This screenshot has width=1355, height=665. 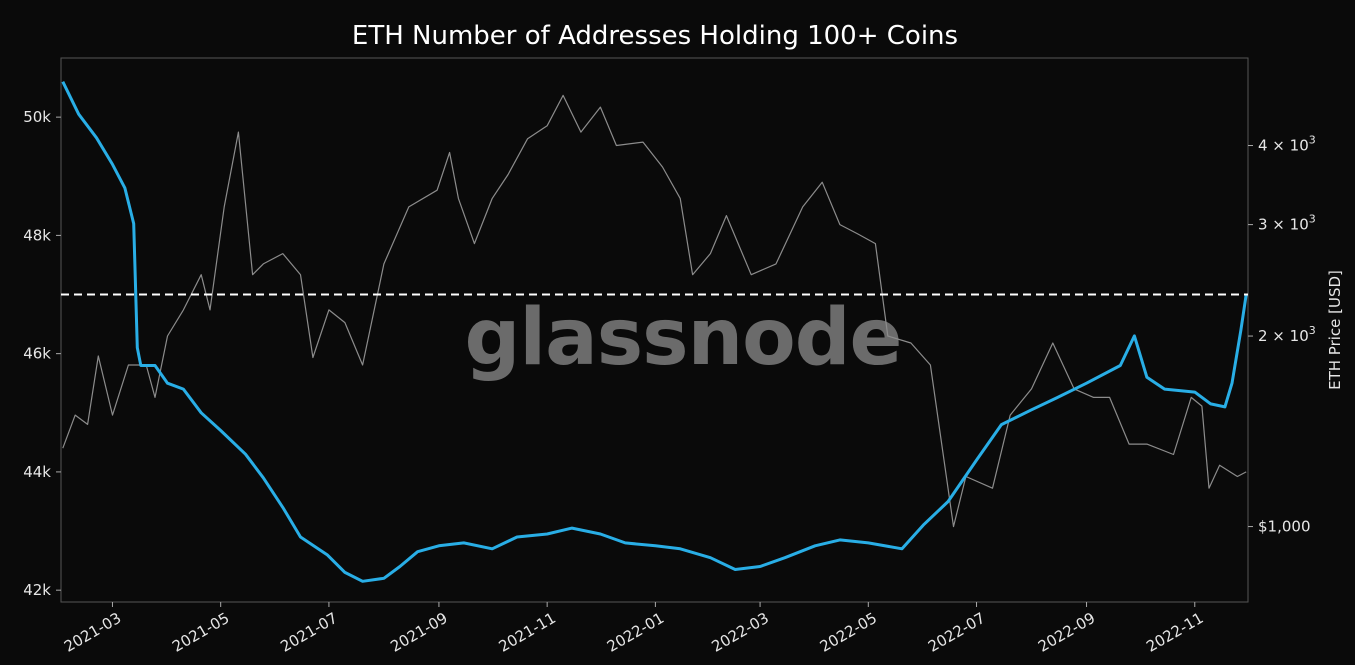 I want to click on right-tick-label: 2 × 103, so click(x=1287, y=334).